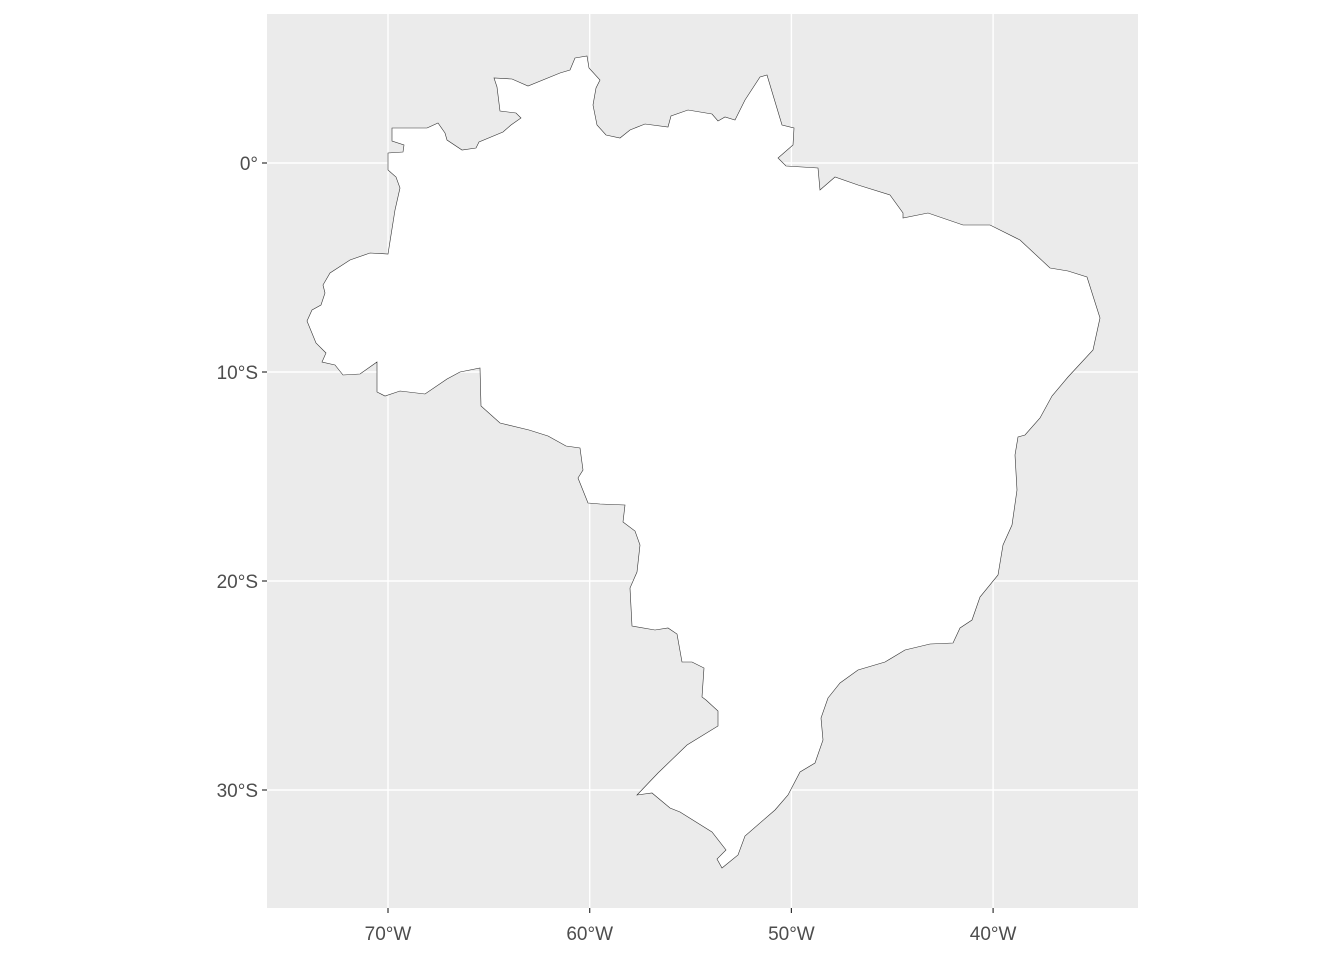  Describe the element at coordinates (589, 934) in the screenshot. I see `x-tick-label: 60°W` at that location.